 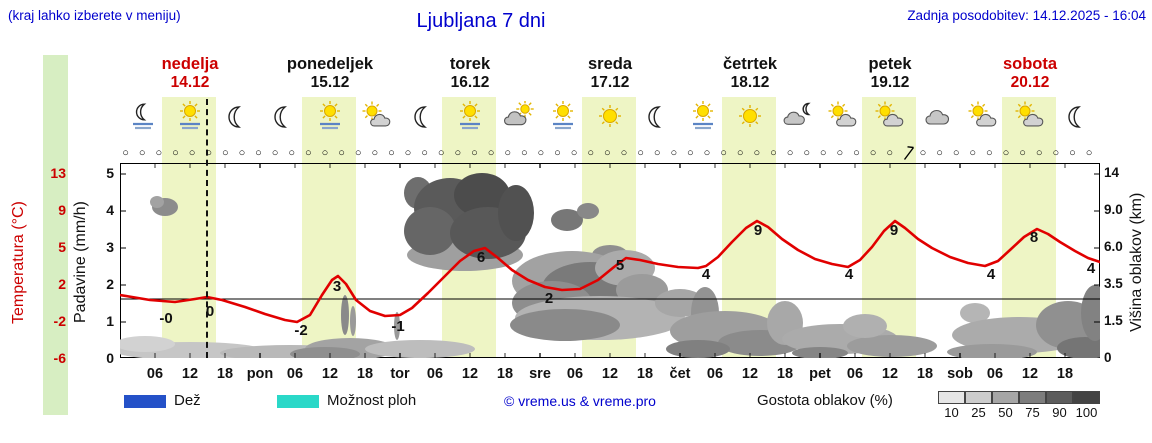 I want to click on sun-icon, so click(x=610, y=117).